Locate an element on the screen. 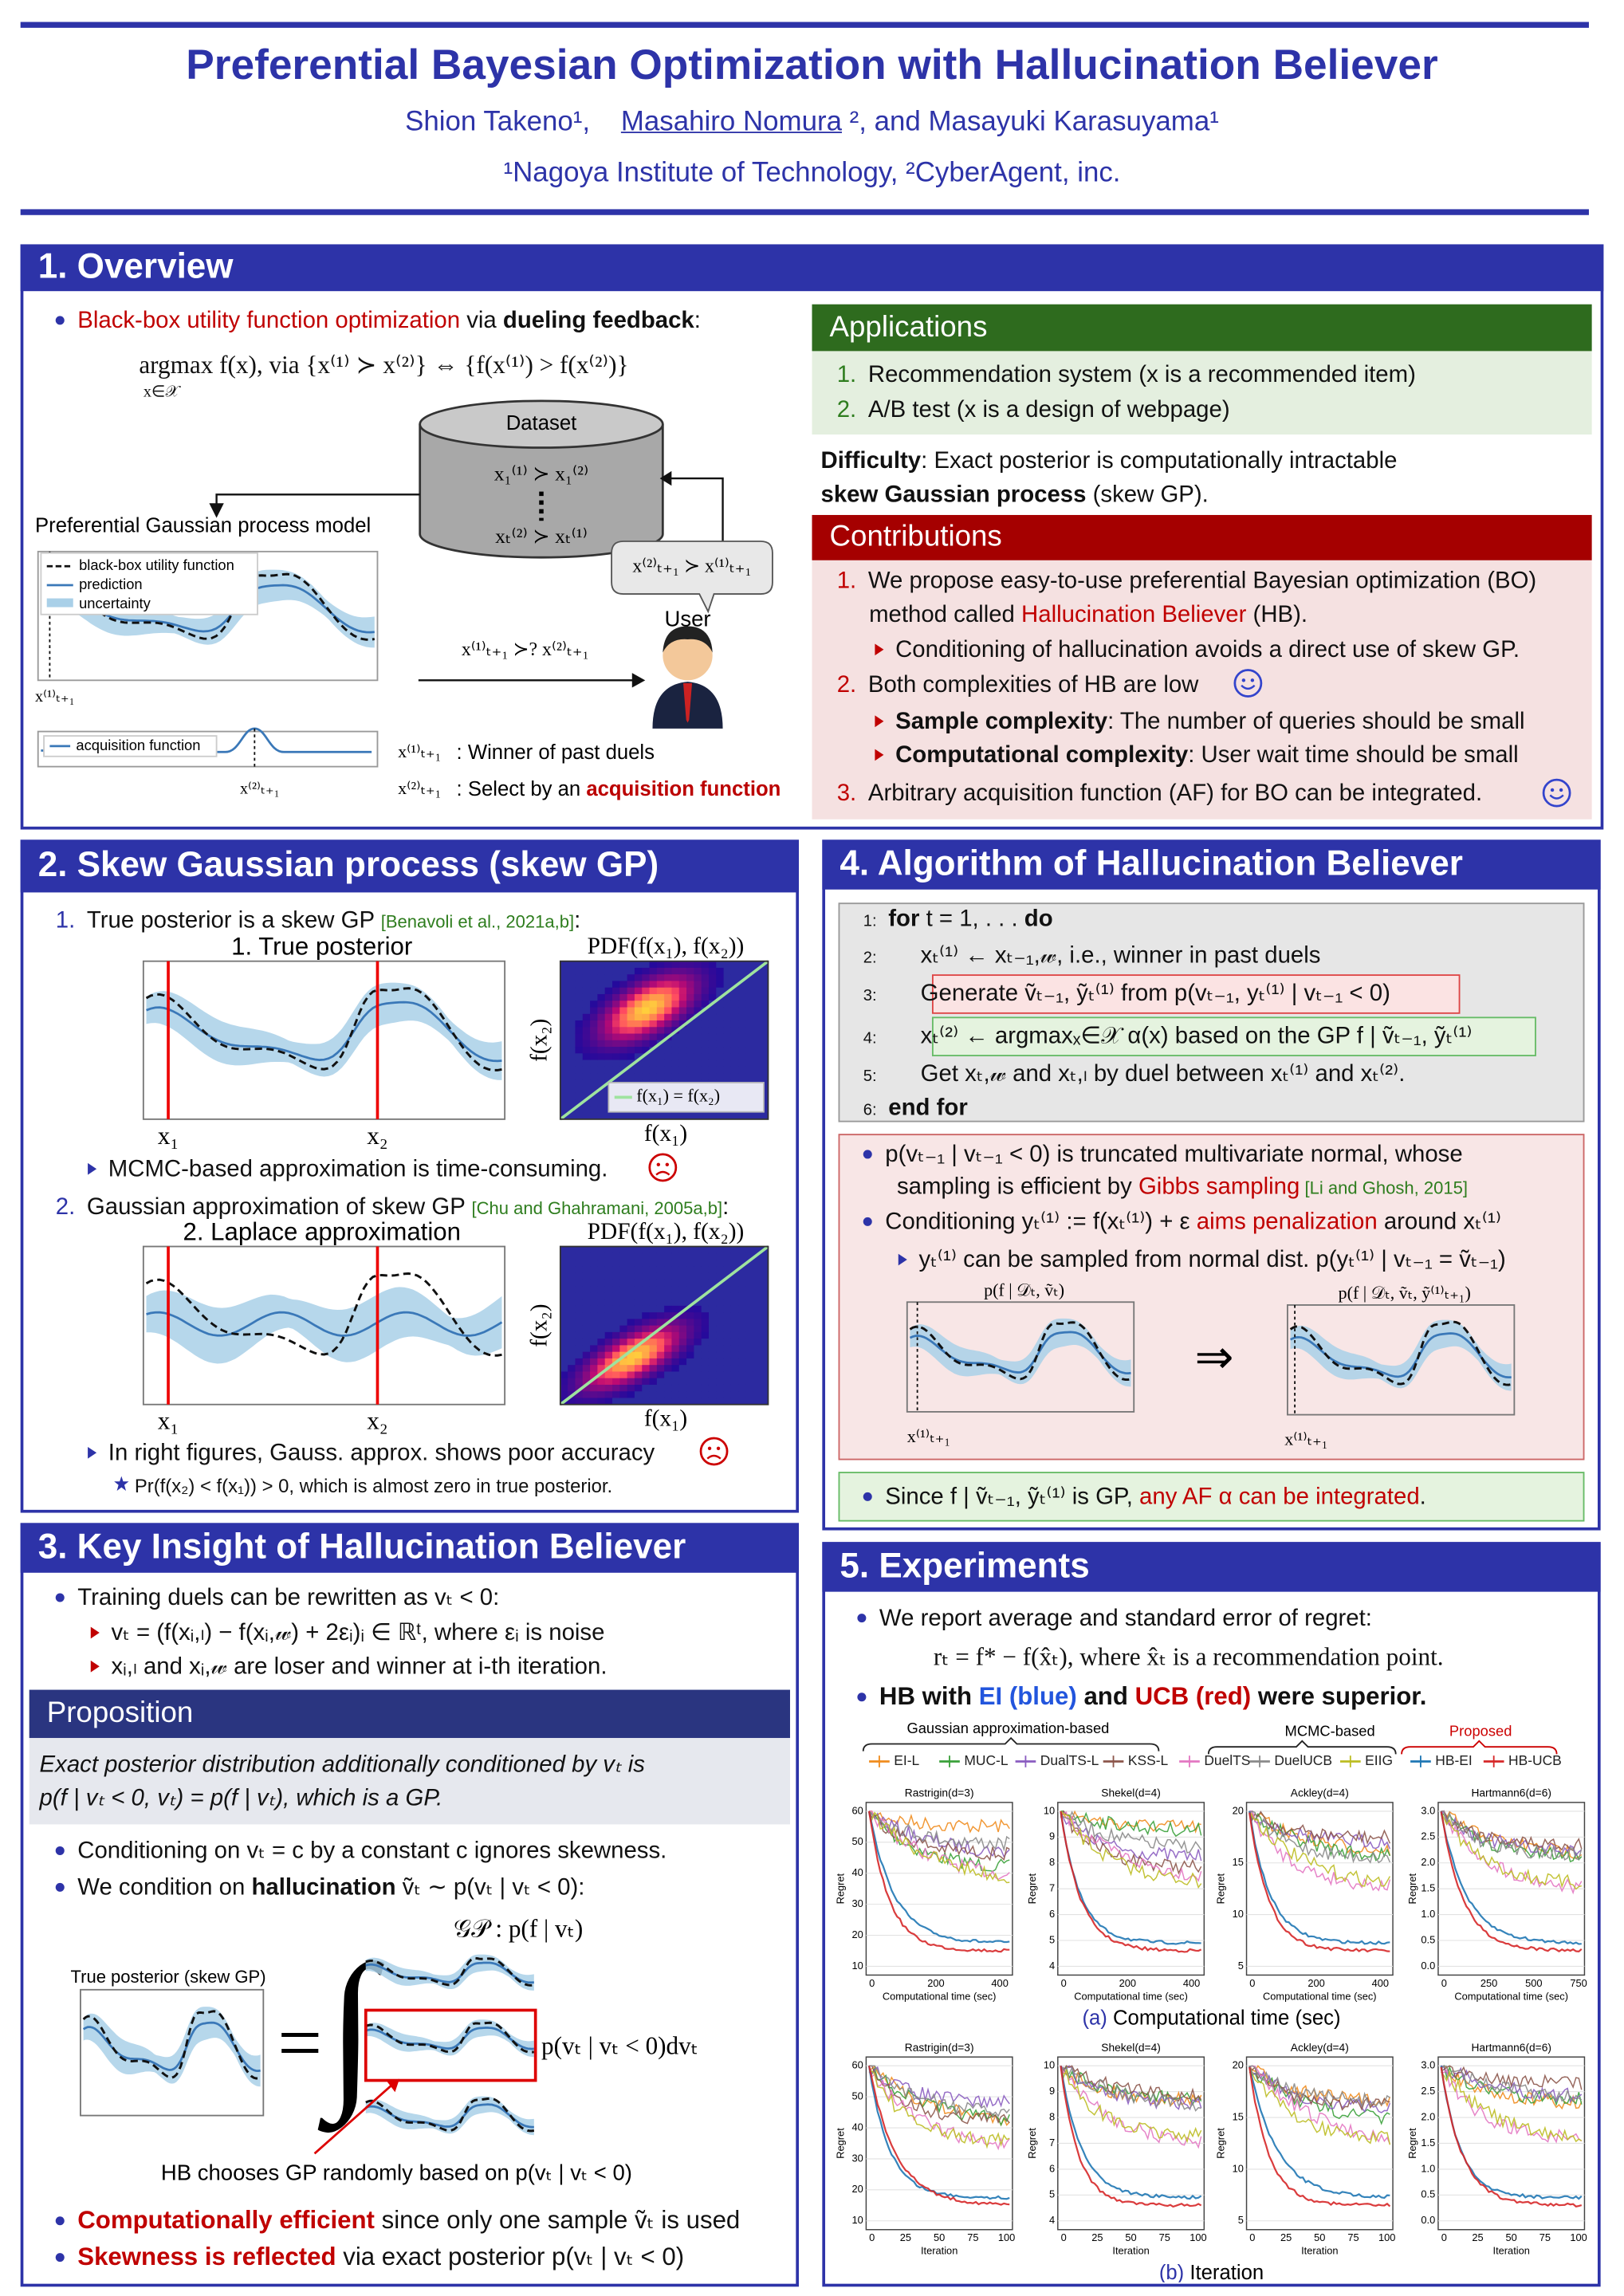 The height and width of the screenshot is (2296, 1624). label: HB-UCB is located at coordinates (1535, 1760).